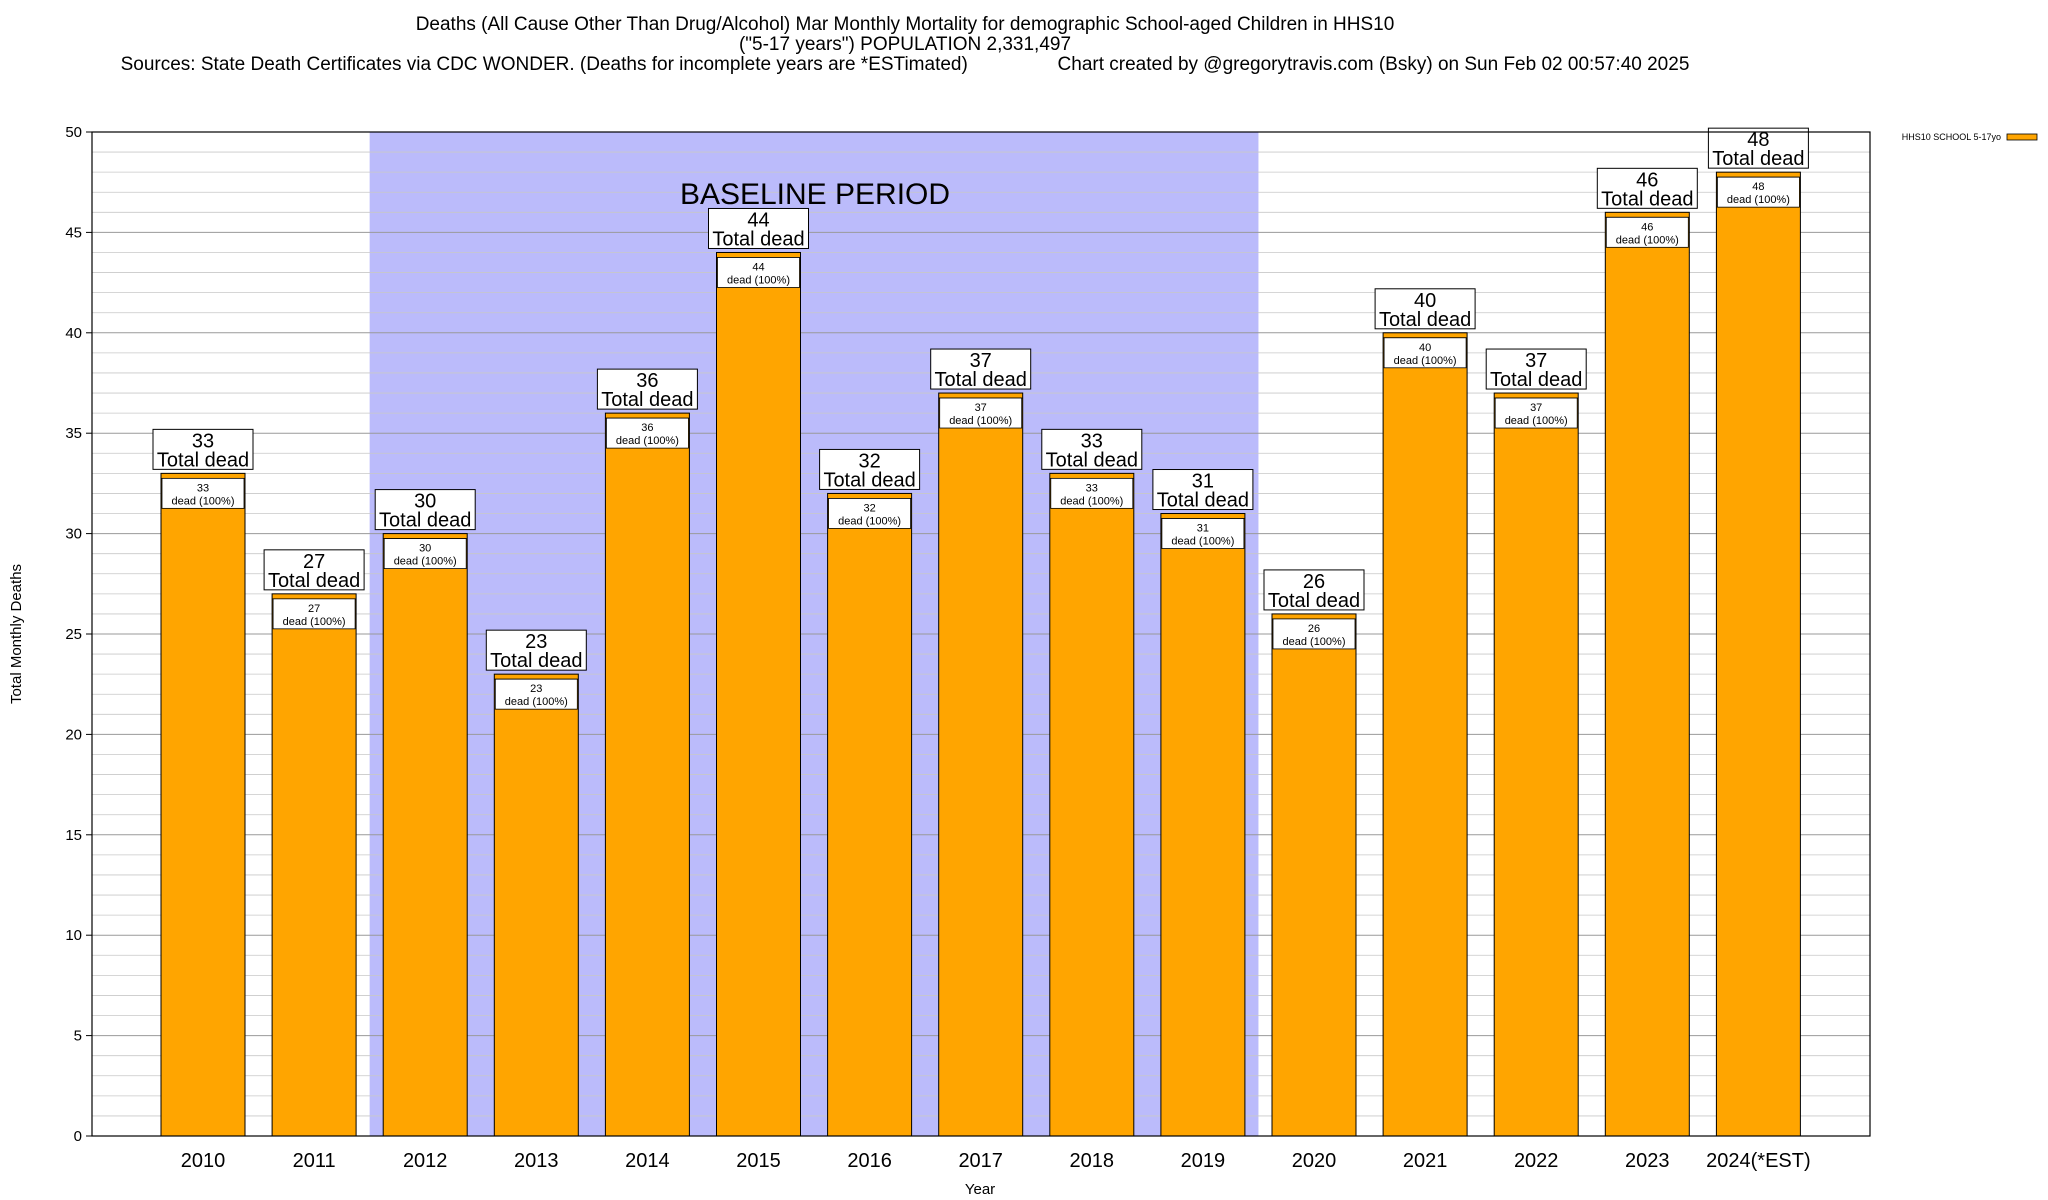 Image resolution: width=2048 pixels, height=1200 pixels. I want to click on legend-label: HHS10 SCHOOL 5-17yo, so click(1951, 137).